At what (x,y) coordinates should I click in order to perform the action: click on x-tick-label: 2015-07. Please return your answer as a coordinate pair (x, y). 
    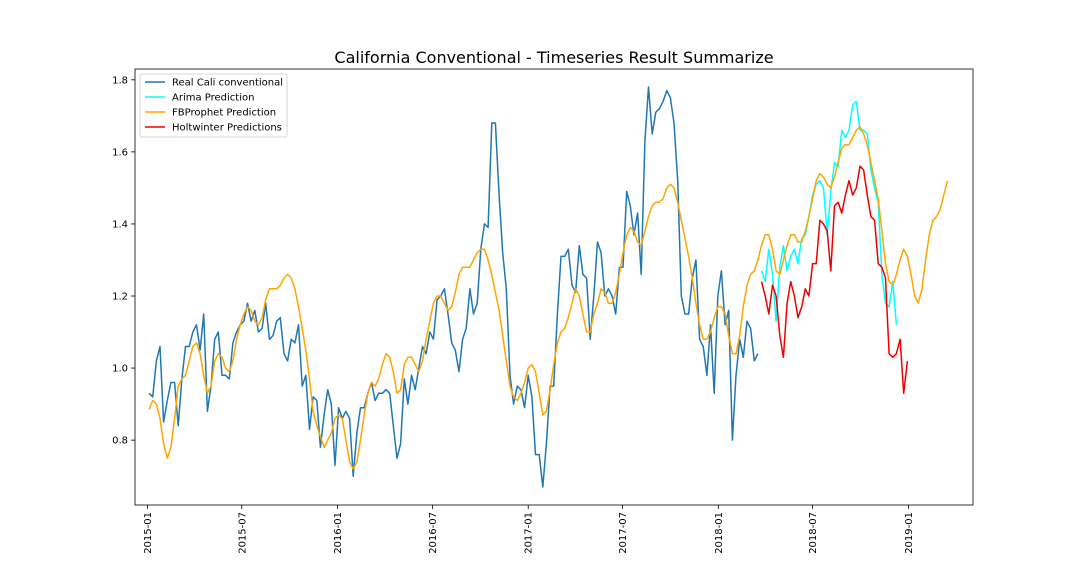
    Looking at the image, I should click on (242, 533).